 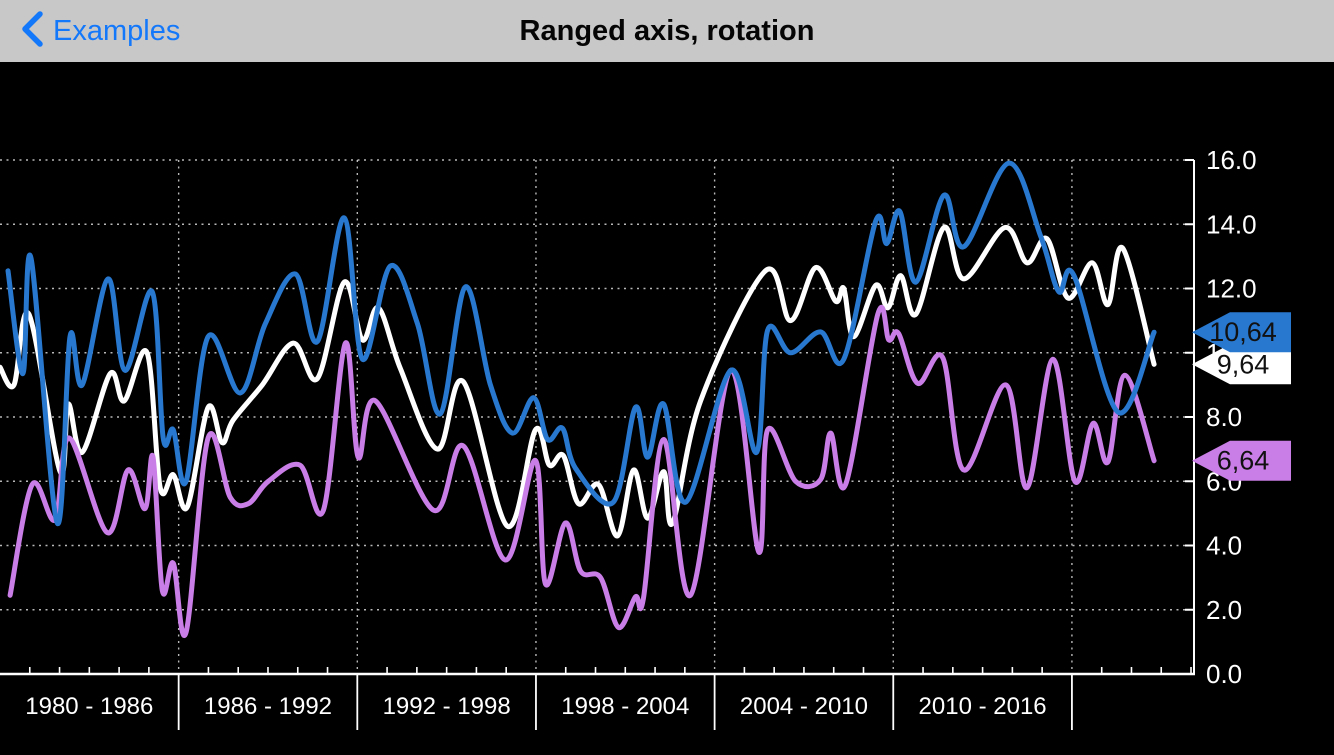 I want to click on x-axis-range-label: 2010 - 2016, so click(x=983, y=706).